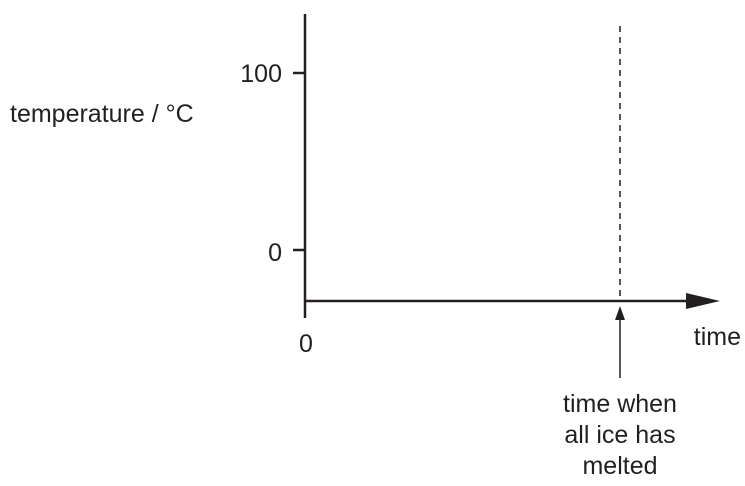 This screenshot has width=745, height=486. What do you see at coordinates (306, 344) in the screenshot?
I see `x-origin-label: 0` at bounding box center [306, 344].